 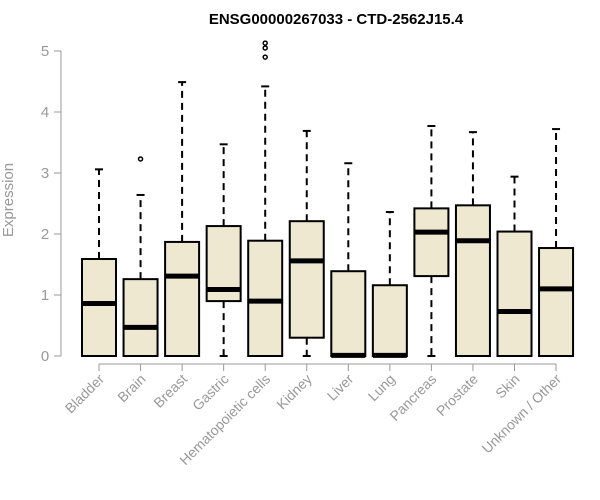 What do you see at coordinates (8, 200) in the screenshot?
I see `y-axis-label: Expression` at bounding box center [8, 200].